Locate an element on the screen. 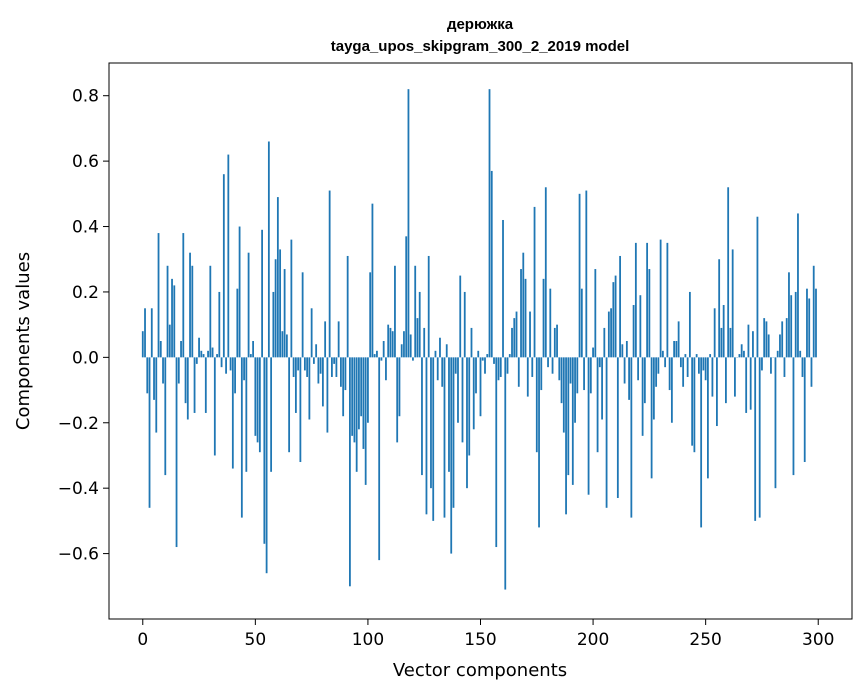 This screenshot has width=867, height=696. y-tick-label: −0.4 is located at coordinates (78, 489).